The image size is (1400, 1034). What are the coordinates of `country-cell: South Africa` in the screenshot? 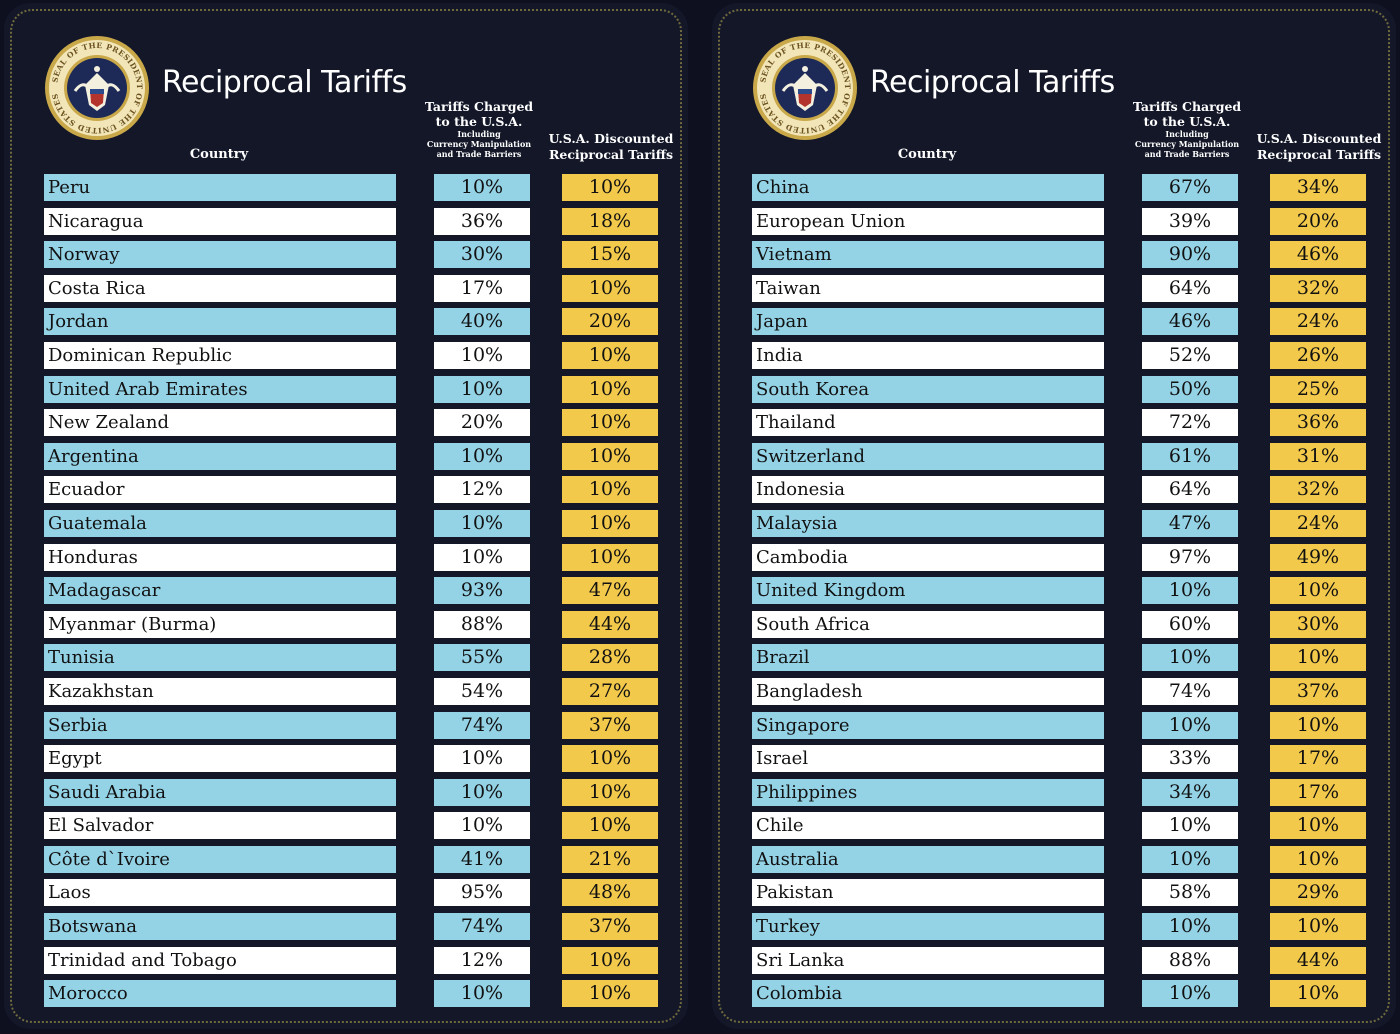 It's located at (928, 624).